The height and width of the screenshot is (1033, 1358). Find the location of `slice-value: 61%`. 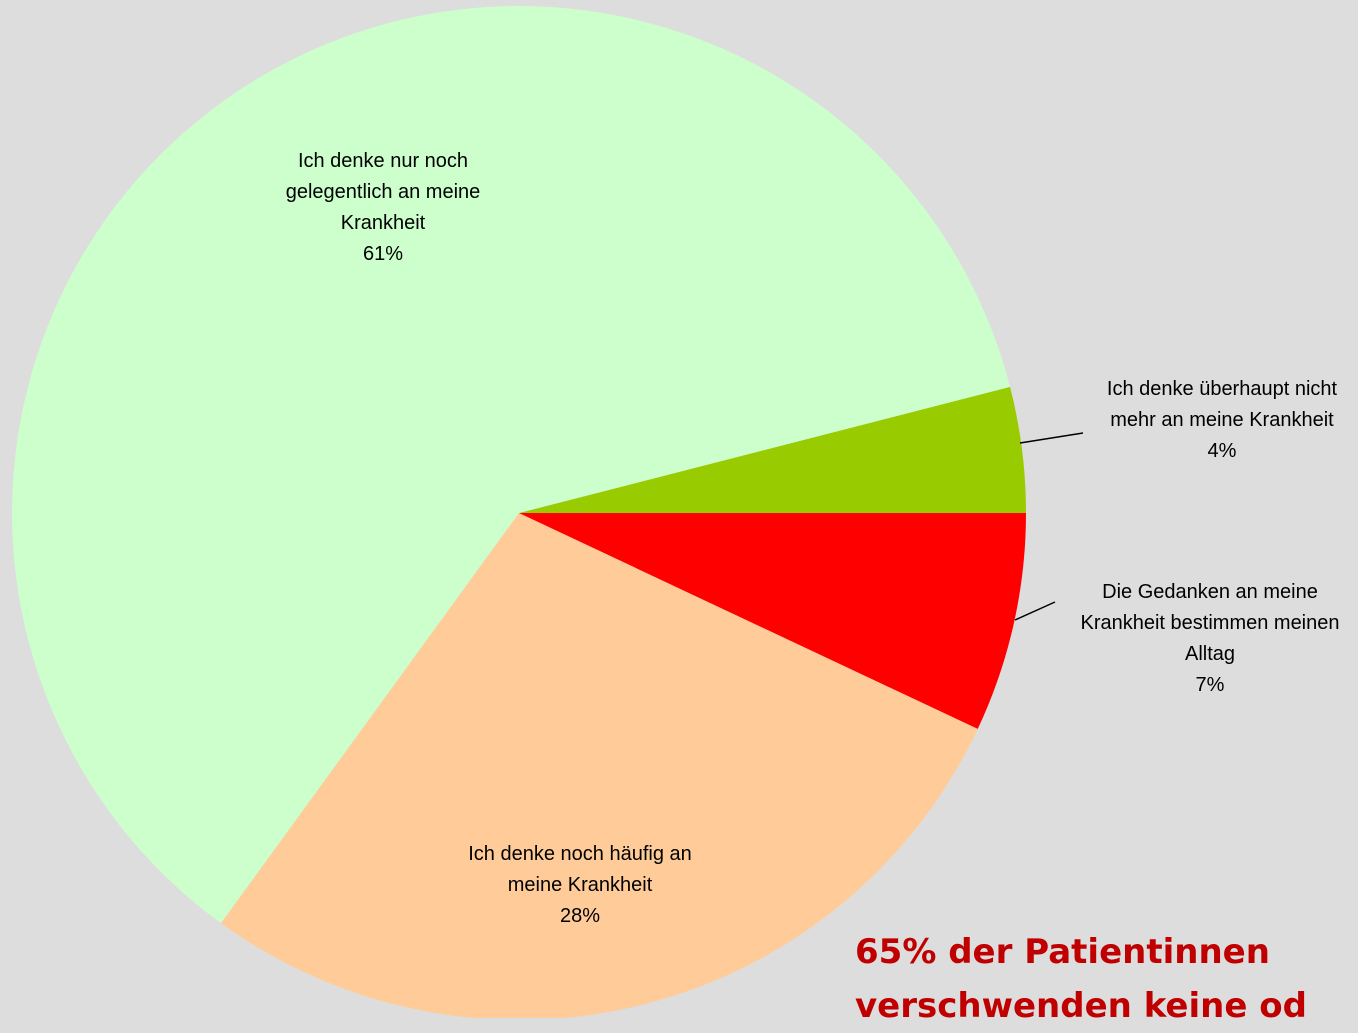

slice-value: 61% is located at coordinates (383, 254).